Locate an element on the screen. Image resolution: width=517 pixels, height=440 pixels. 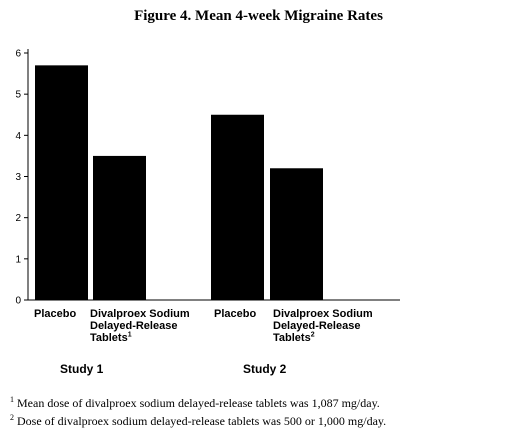
footnote-1-mark: 1 is located at coordinates (12, 399).